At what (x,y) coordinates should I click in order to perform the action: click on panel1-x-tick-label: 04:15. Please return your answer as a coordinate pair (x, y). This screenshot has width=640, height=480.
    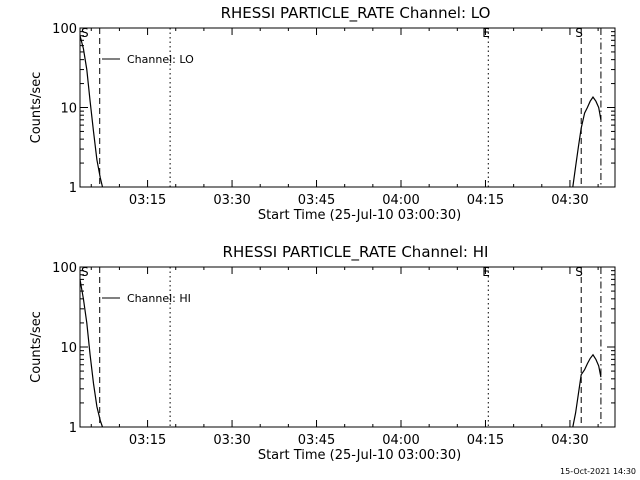
    Looking at the image, I should click on (485, 200).